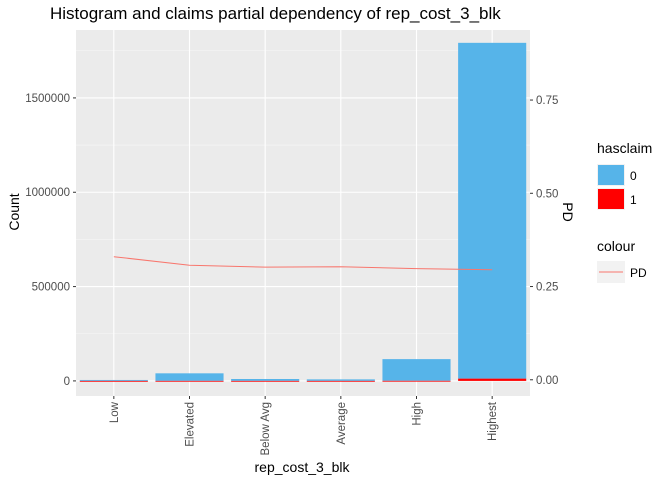 This screenshot has width=672, height=480. Describe the element at coordinates (616, 246) in the screenshot. I see `legend-colour-title: colour` at that location.